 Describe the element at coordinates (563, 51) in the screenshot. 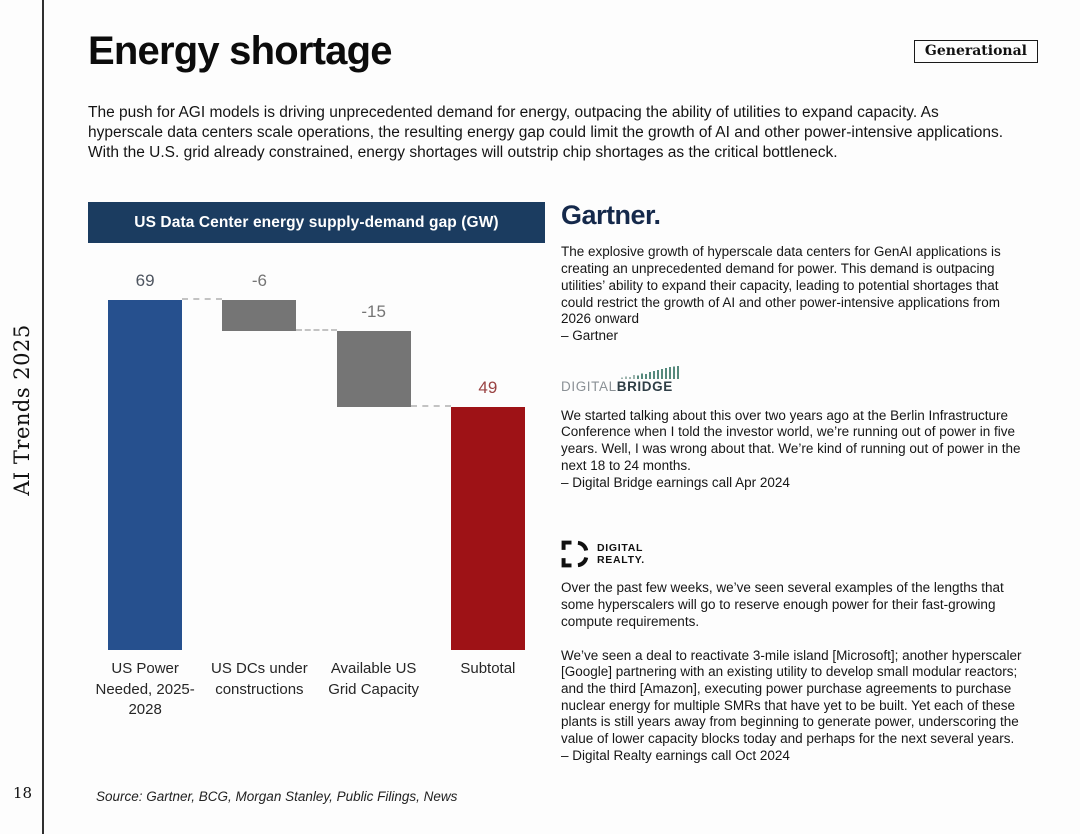

I see `header-row: Energy shortage Generational` at that location.